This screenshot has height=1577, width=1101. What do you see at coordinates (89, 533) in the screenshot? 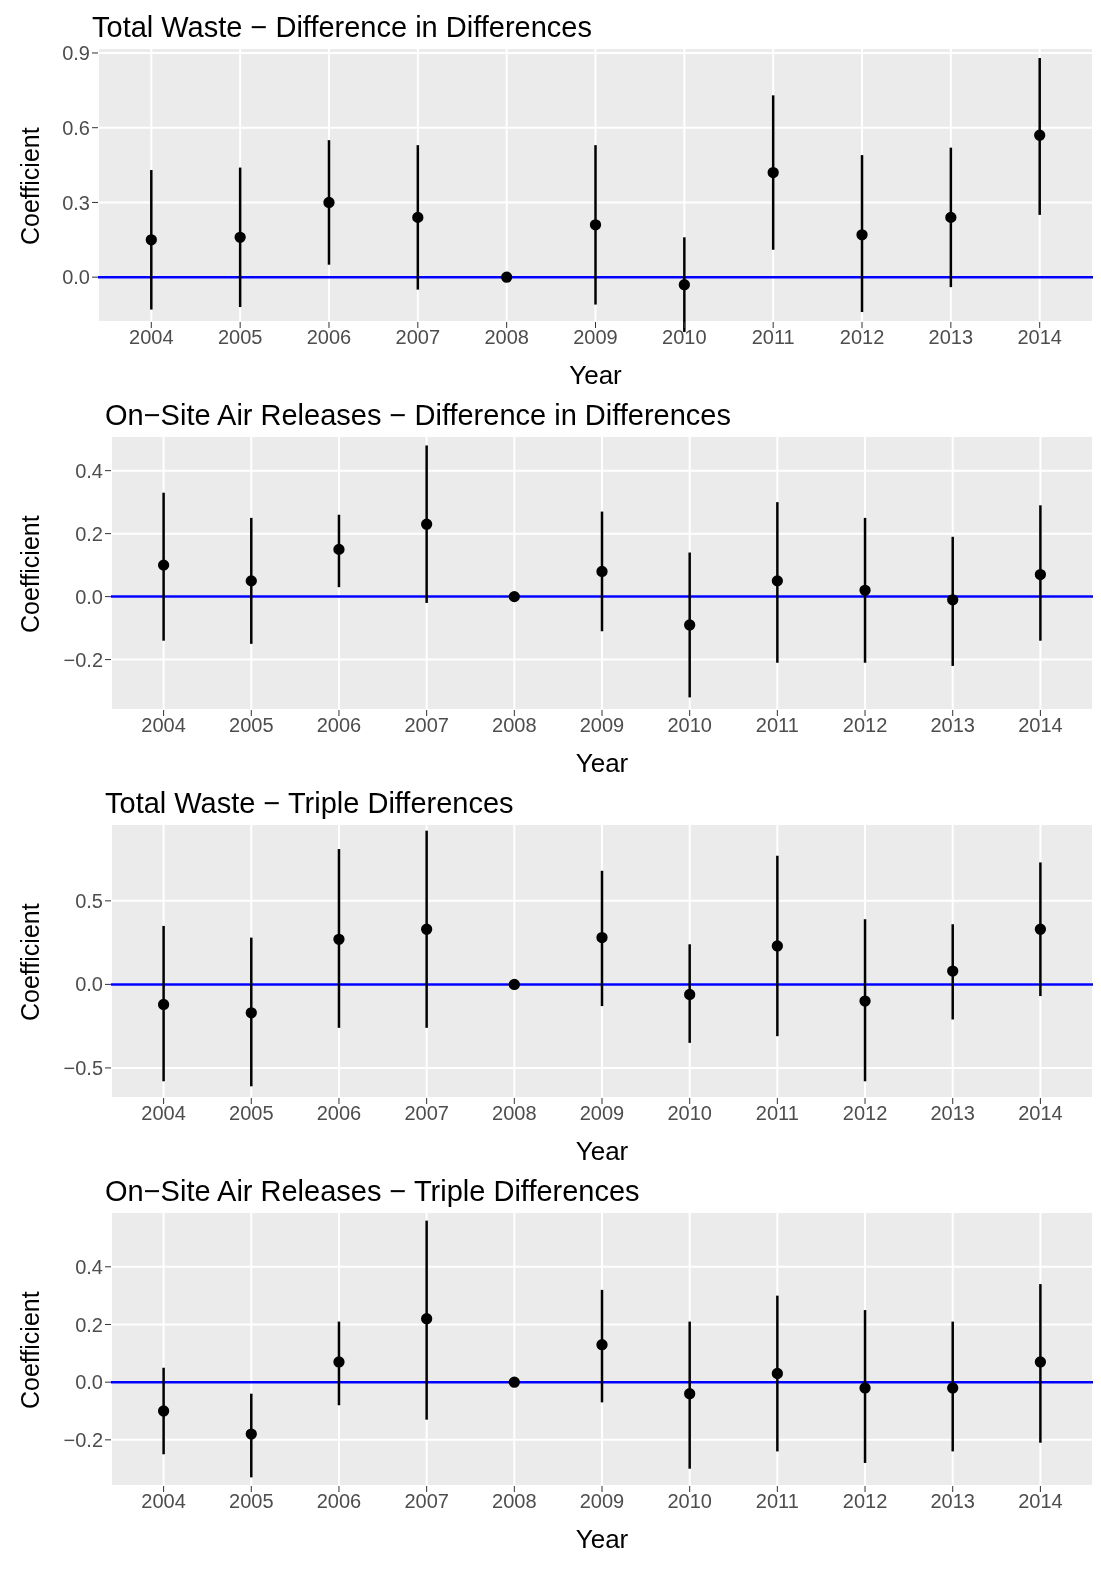
I see `y-tick-label: 0.2` at bounding box center [89, 533].